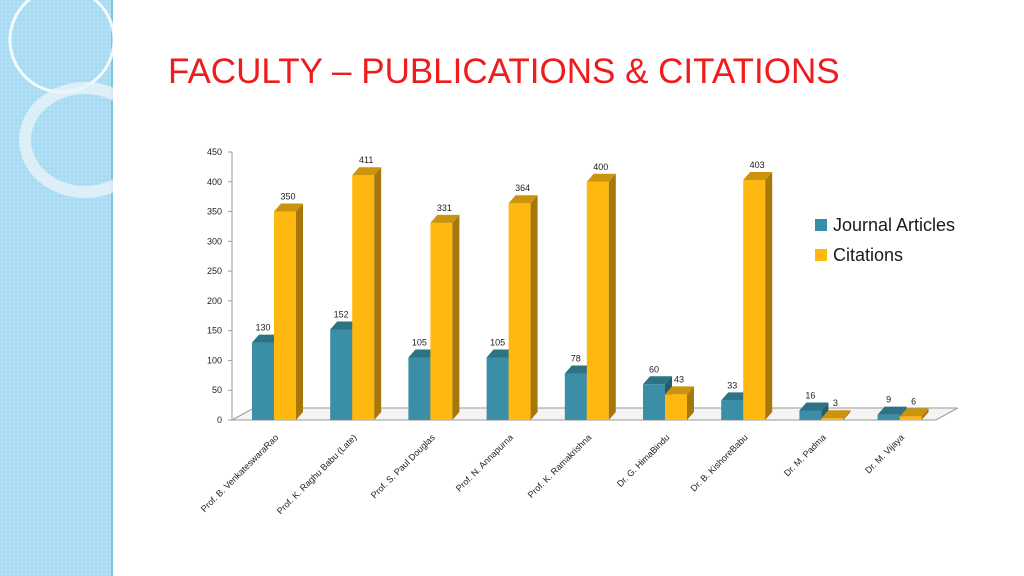  I want to click on data-label-journal: 78, so click(576, 359).